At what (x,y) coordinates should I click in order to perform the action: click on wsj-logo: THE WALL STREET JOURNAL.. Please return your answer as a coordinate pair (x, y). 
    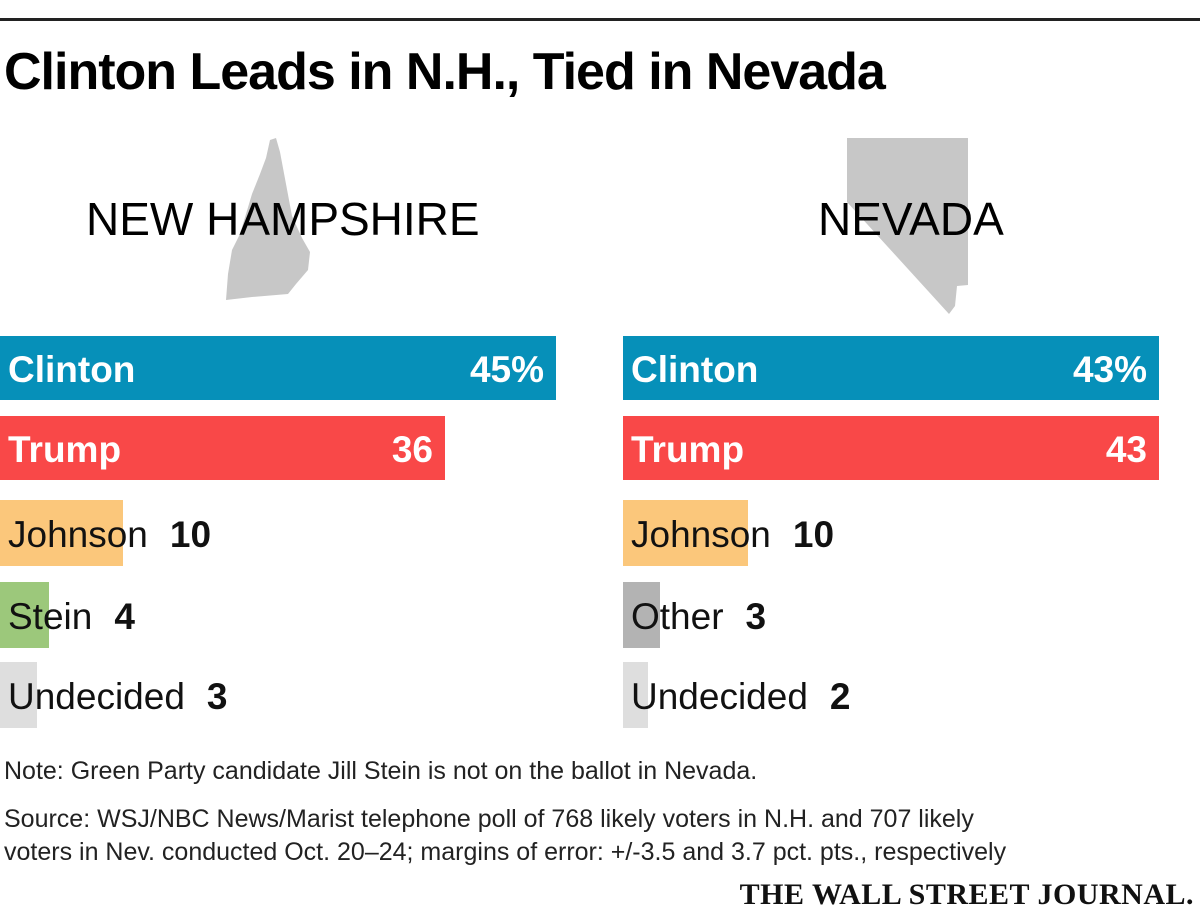
    Looking at the image, I should click on (966, 894).